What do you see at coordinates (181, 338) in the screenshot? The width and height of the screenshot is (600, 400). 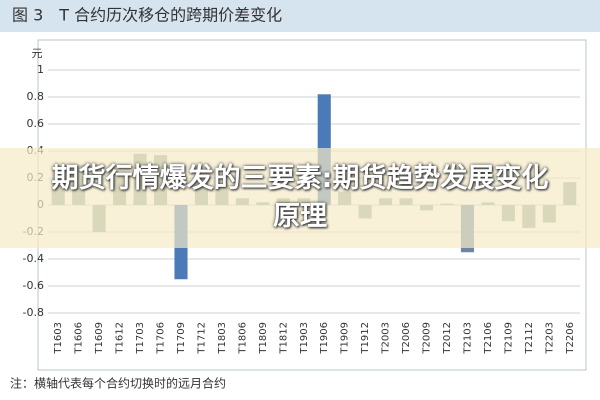 I see `x-tick-label: T1709` at bounding box center [181, 338].